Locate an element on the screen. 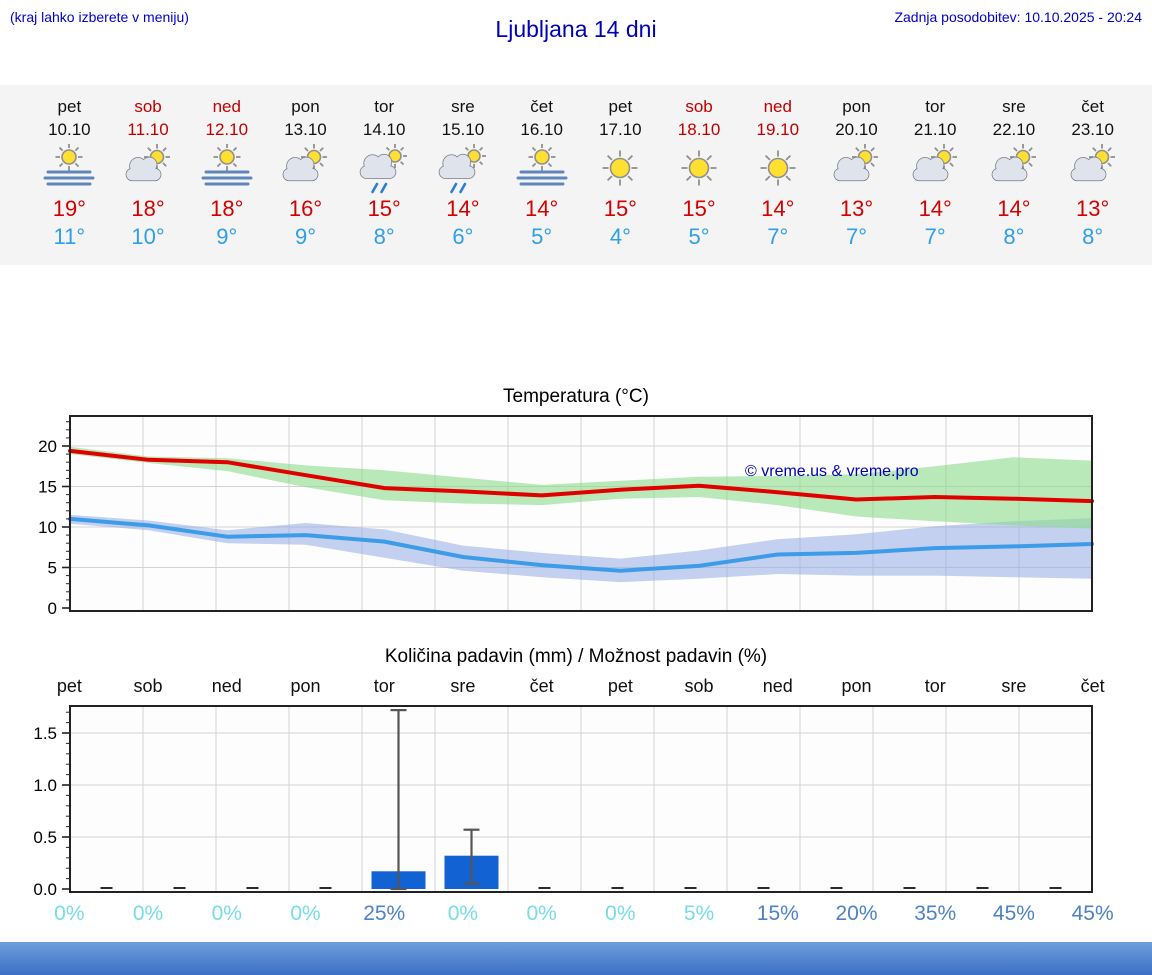 The height and width of the screenshot is (975, 1152). precip-day-label: pon is located at coordinates (305, 686).